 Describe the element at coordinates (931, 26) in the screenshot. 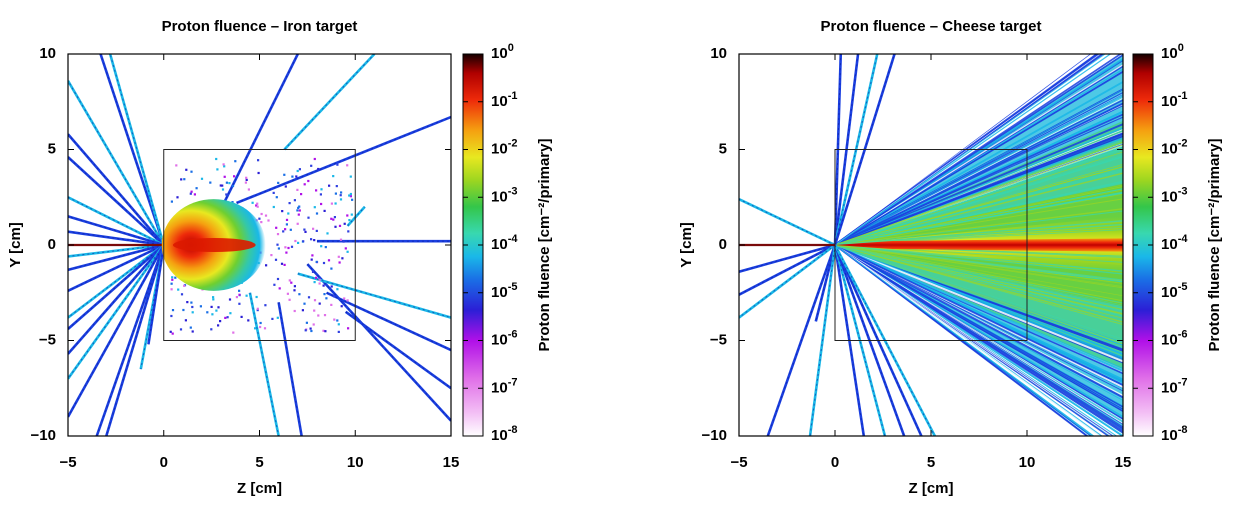

I see `chart-title: Proton fluence – Cheese target` at that location.